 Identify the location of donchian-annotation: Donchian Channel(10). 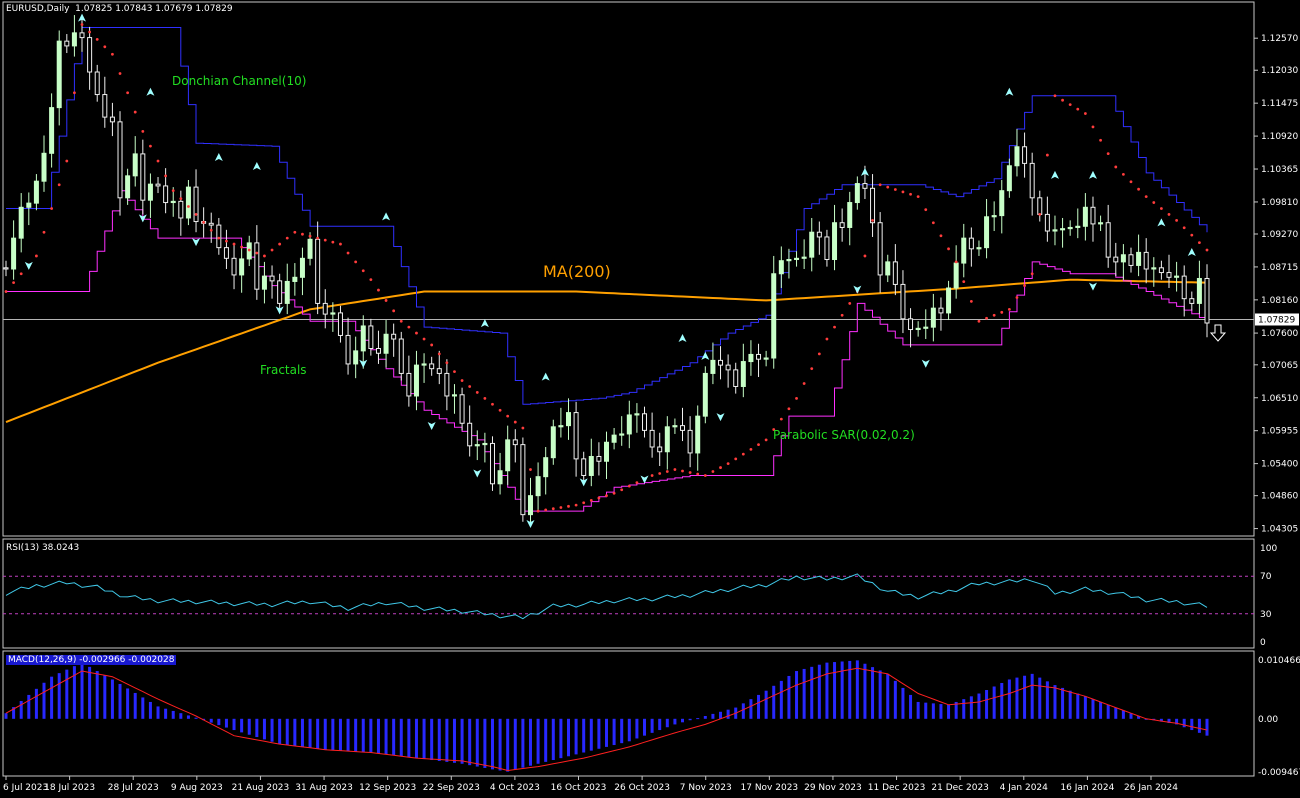
(239, 81).